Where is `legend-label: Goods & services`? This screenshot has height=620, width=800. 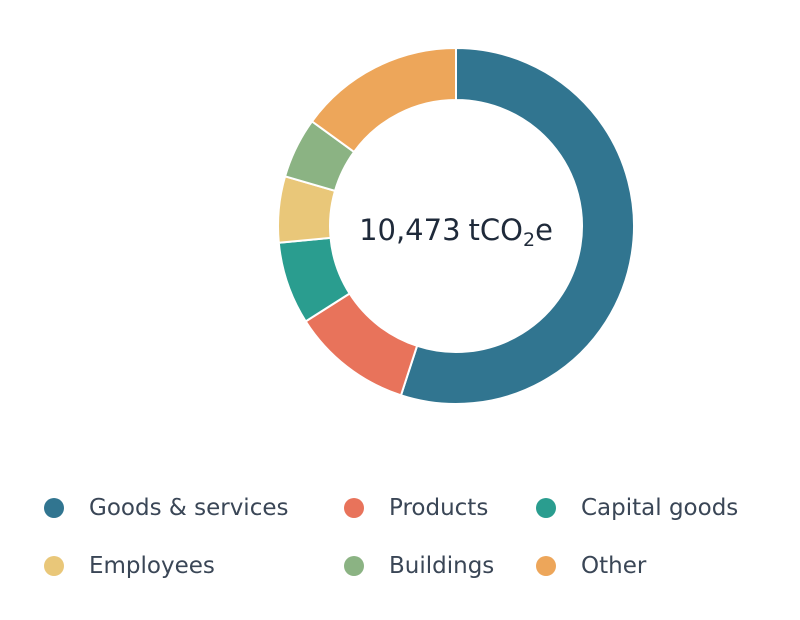 legend-label: Goods & services is located at coordinates (189, 508).